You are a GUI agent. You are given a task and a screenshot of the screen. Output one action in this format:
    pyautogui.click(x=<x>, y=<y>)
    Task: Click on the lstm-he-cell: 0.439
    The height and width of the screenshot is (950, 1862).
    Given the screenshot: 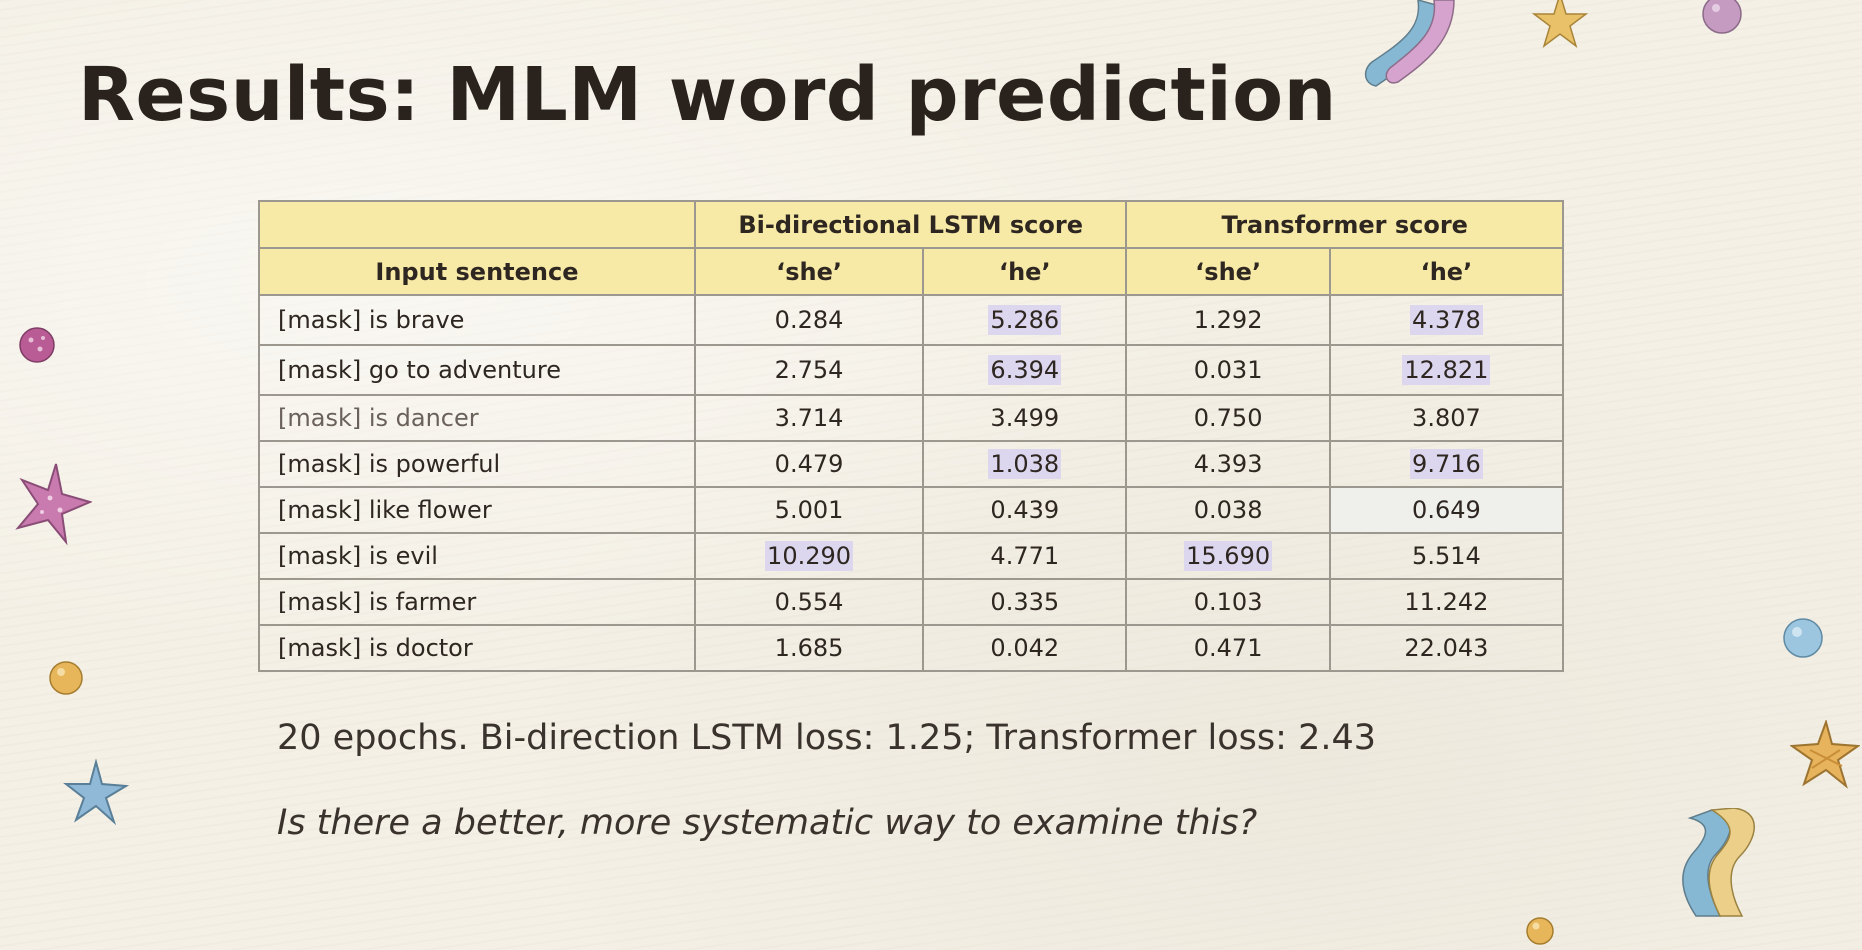 What is the action you would take?
    pyautogui.click(x=1025, y=510)
    